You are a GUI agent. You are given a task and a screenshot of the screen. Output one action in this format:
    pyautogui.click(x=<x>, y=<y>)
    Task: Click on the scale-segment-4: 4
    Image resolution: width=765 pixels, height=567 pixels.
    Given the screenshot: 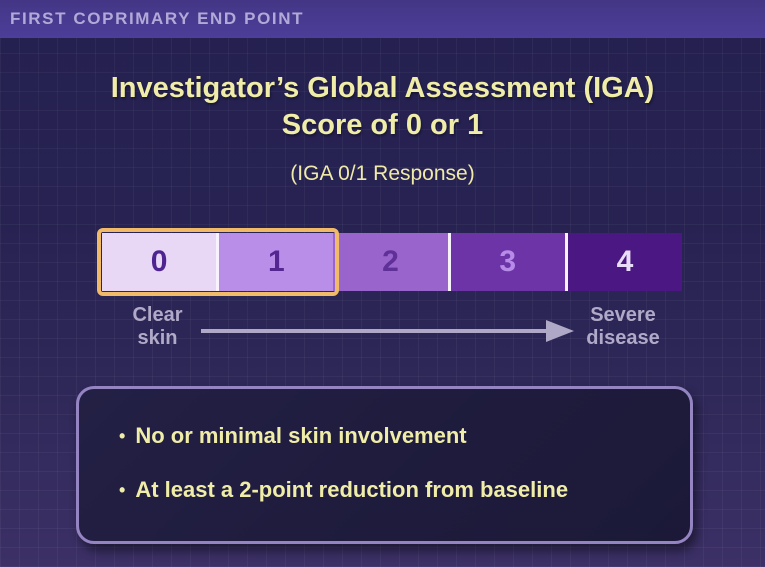 What is the action you would take?
    pyautogui.click(x=623, y=262)
    